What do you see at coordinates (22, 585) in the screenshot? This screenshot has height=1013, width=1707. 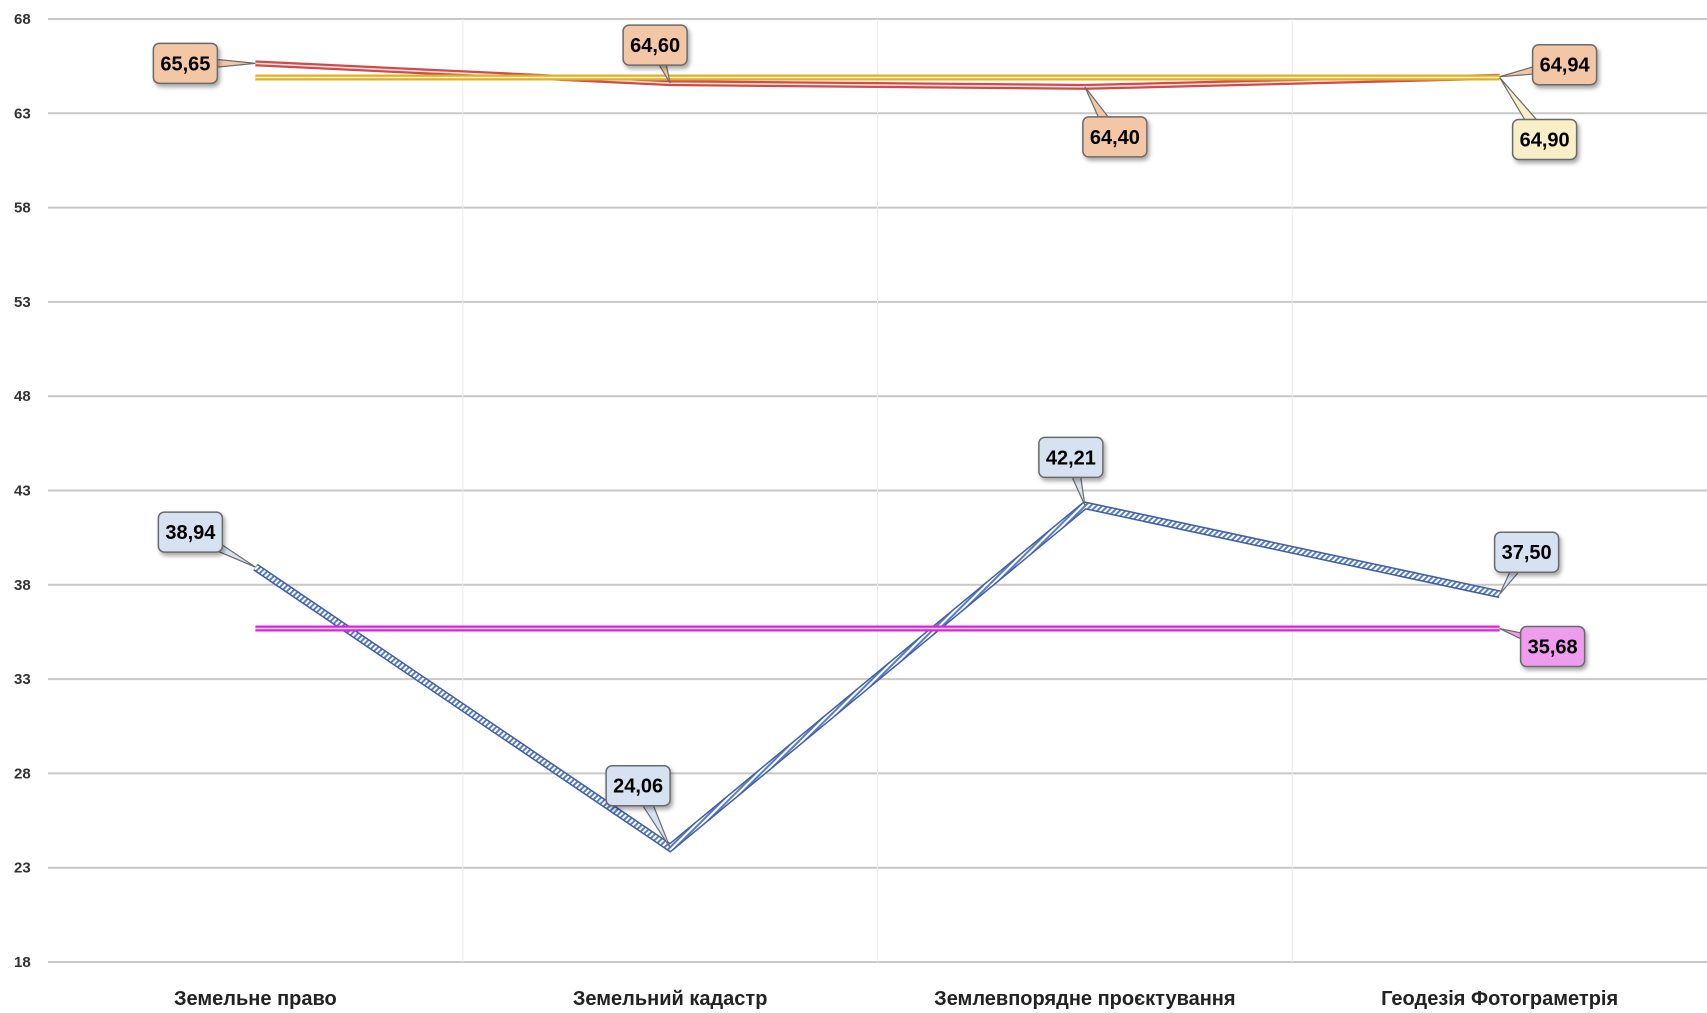 I see `y-tick-label: 38` at bounding box center [22, 585].